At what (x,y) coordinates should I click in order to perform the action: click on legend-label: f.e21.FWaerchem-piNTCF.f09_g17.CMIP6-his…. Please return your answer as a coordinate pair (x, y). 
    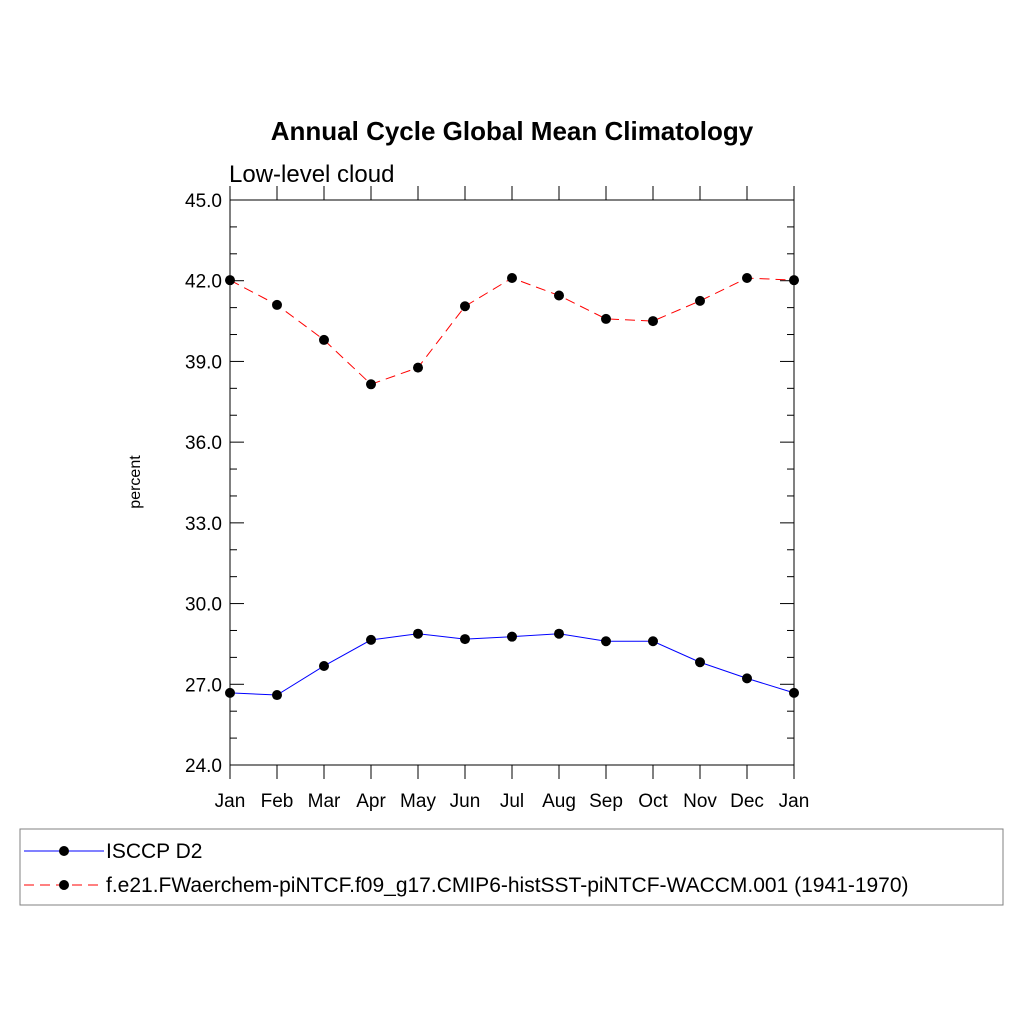
    Looking at the image, I should click on (507, 885).